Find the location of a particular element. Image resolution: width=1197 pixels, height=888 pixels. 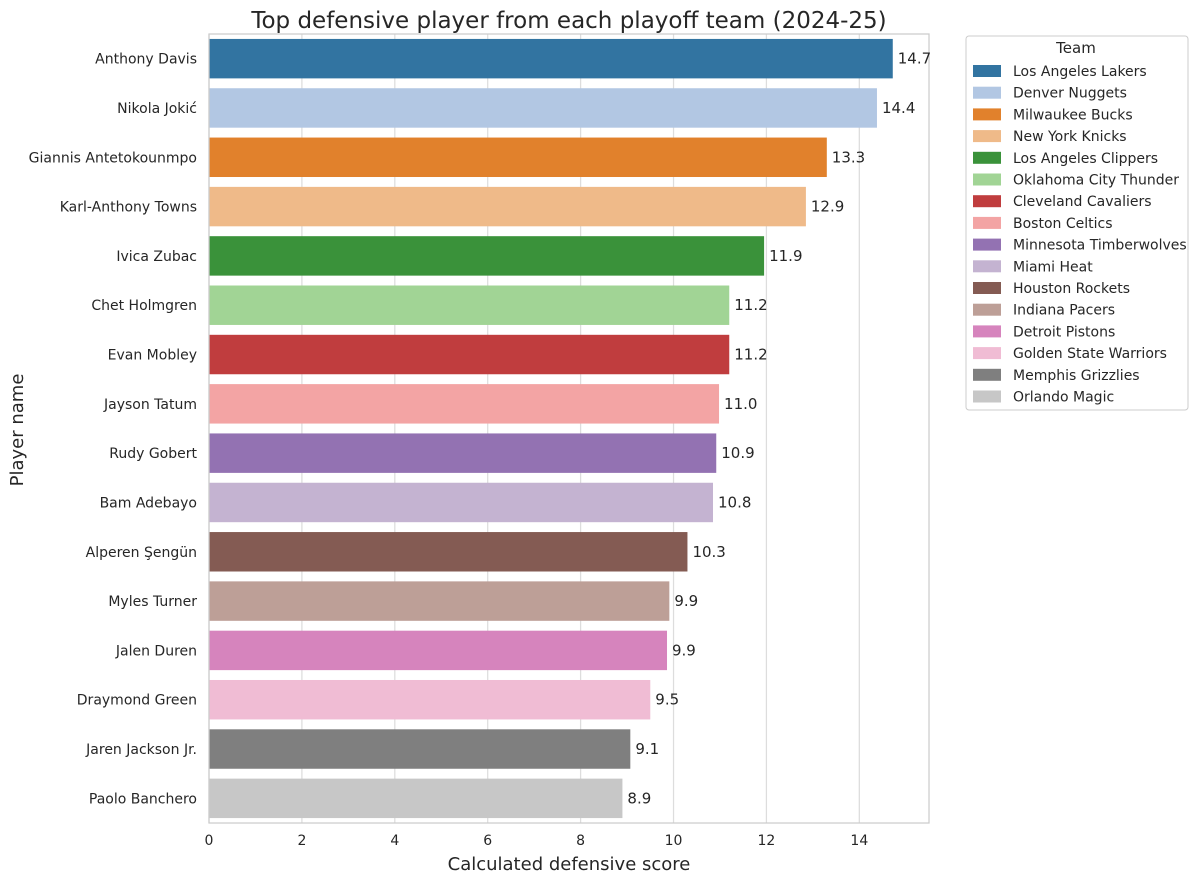

bar-value-label: 9.1 is located at coordinates (647, 749).